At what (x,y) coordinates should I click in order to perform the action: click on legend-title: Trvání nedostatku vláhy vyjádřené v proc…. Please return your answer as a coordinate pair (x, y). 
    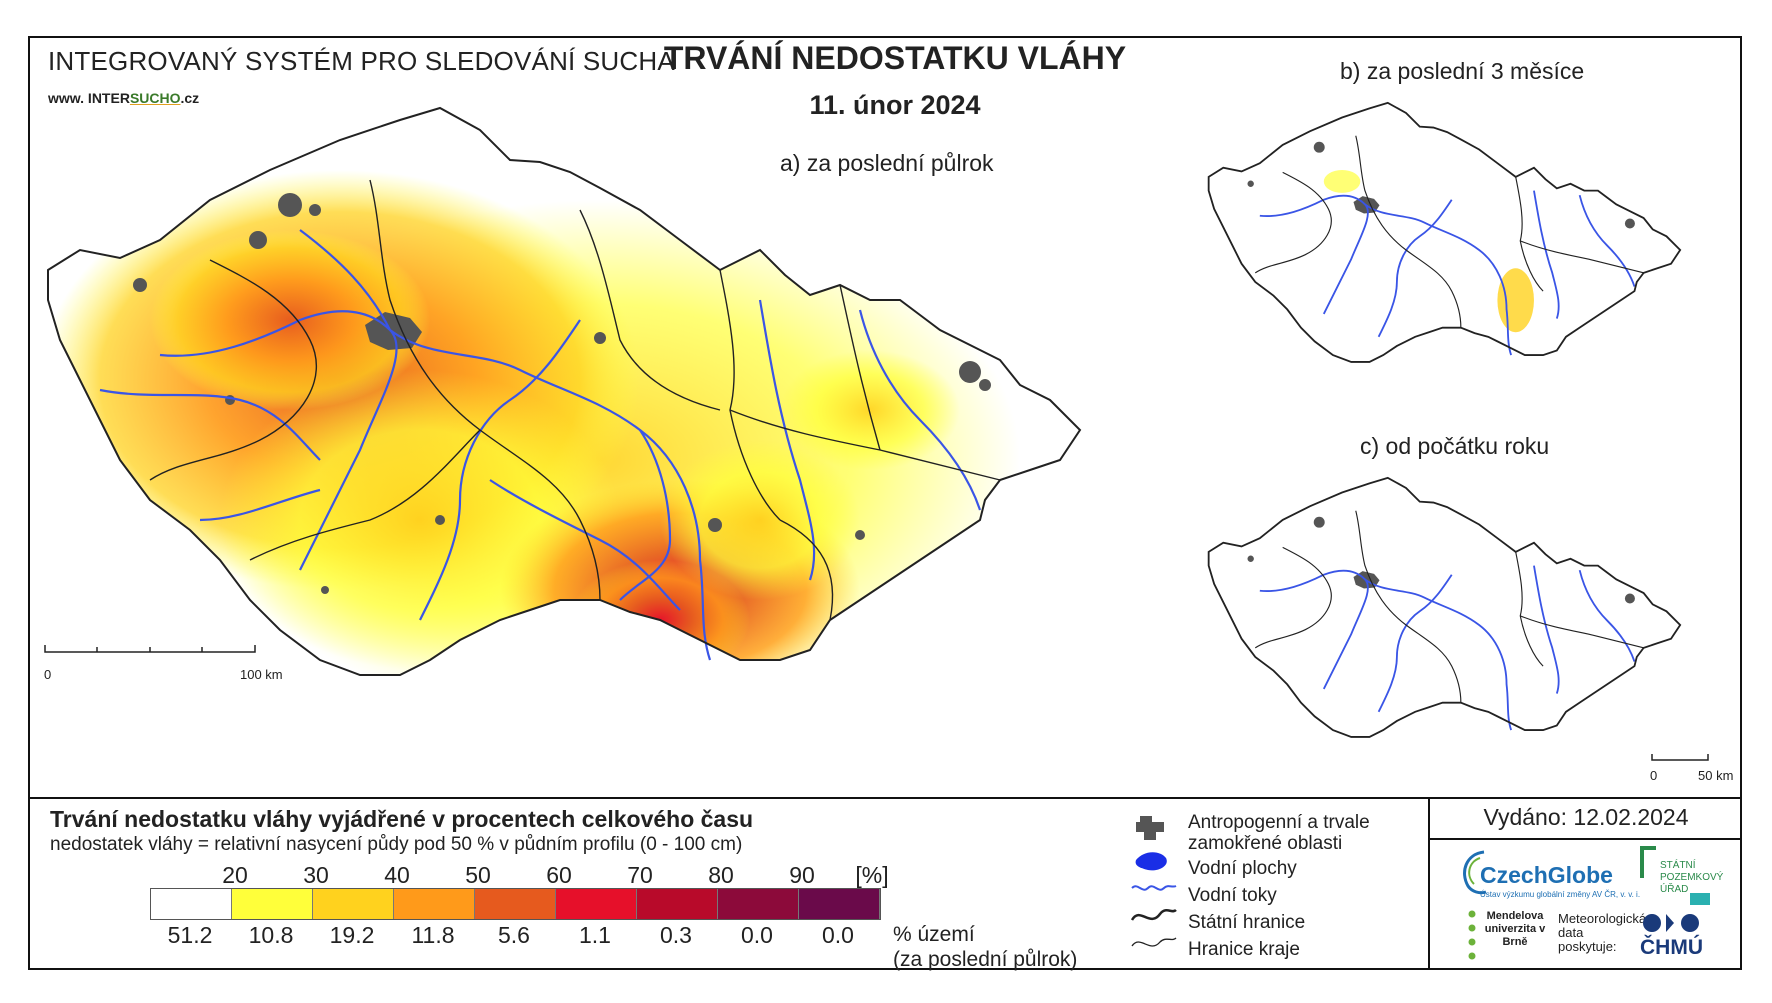
    Looking at the image, I should click on (402, 819).